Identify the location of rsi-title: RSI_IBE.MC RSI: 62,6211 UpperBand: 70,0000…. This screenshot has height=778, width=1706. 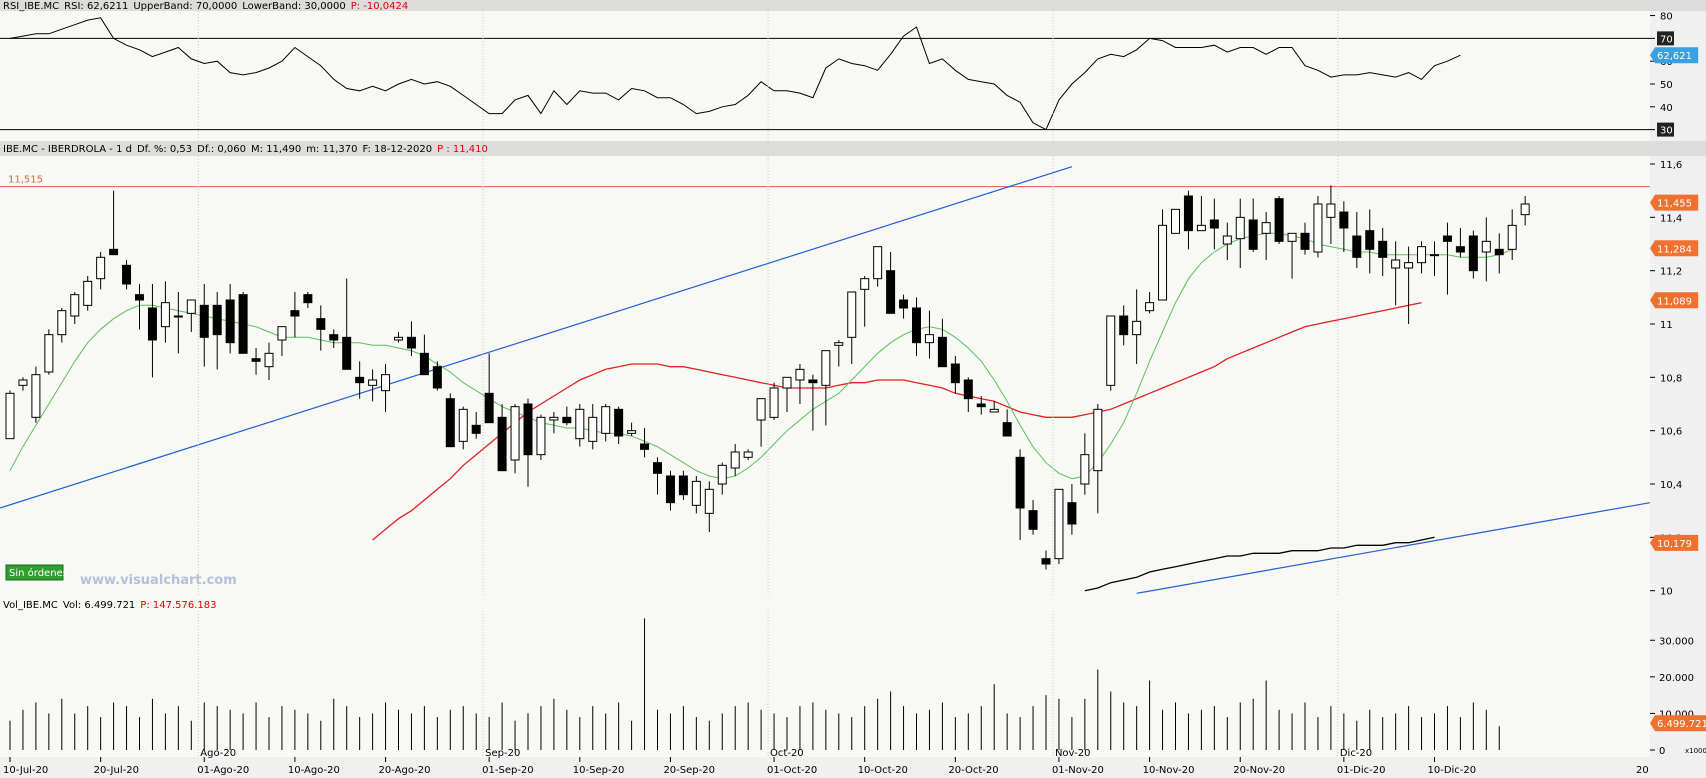
(205, 6).